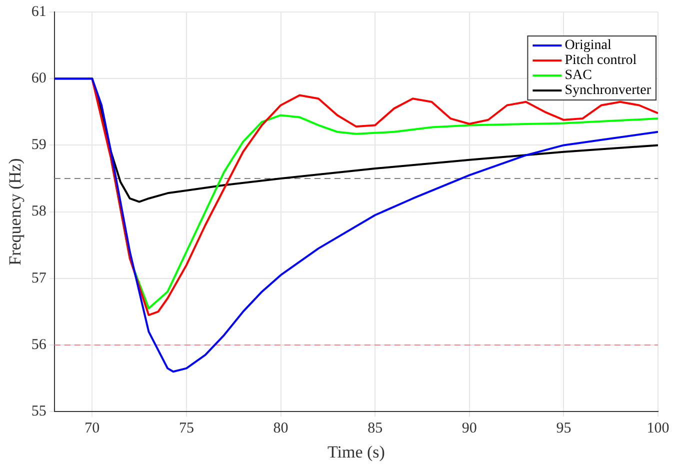 Image resolution: width=688 pixels, height=467 pixels. Describe the element at coordinates (38, 212) in the screenshot. I see `y-tick-label: 58` at that location.